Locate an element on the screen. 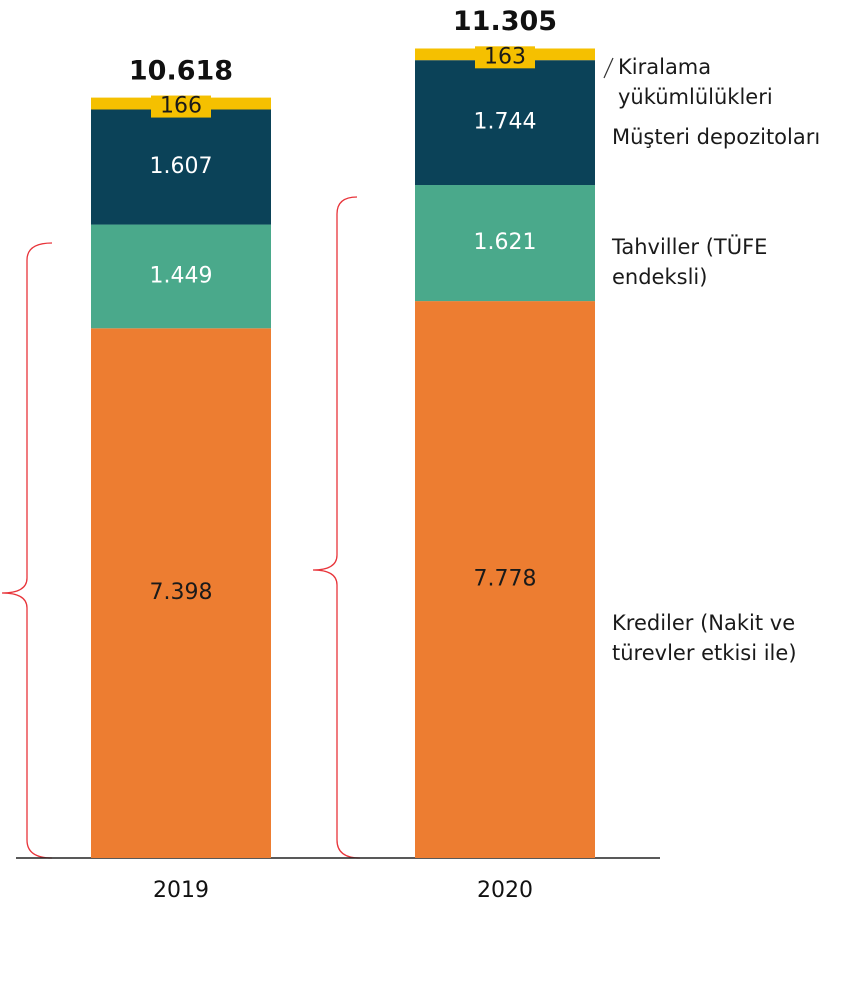  total-label: 10.618 is located at coordinates (181, 70).